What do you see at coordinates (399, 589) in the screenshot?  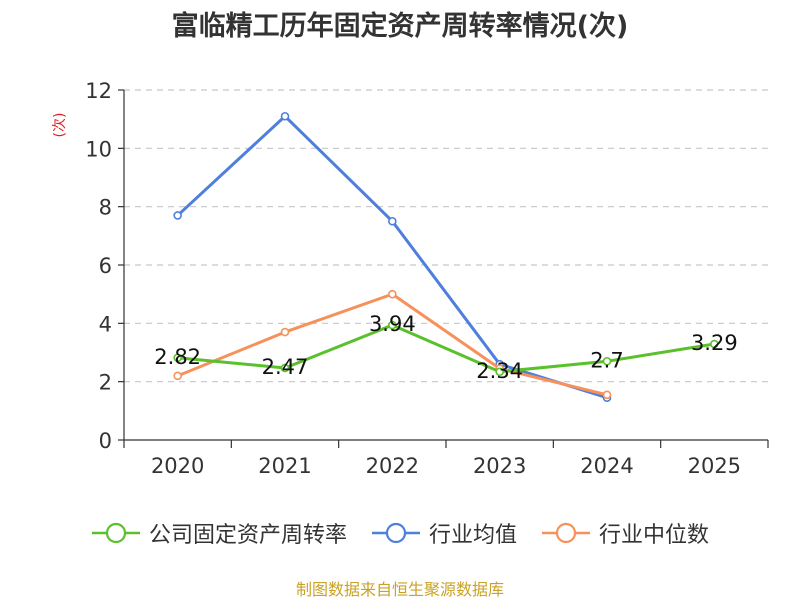 I see `source-note: 制图数据来自恒生聚源数据库` at bounding box center [399, 589].